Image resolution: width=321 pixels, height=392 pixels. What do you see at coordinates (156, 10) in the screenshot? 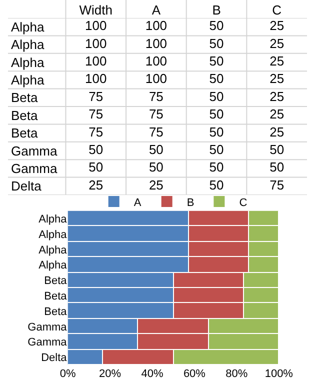
I see `x-tick-label: A` at bounding box center [156, 10].